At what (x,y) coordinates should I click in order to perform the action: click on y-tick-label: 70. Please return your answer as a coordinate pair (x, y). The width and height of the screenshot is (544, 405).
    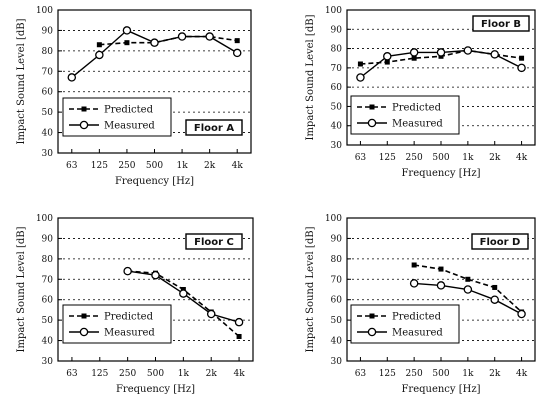
    Looking at the image, I should click on (48, 280).